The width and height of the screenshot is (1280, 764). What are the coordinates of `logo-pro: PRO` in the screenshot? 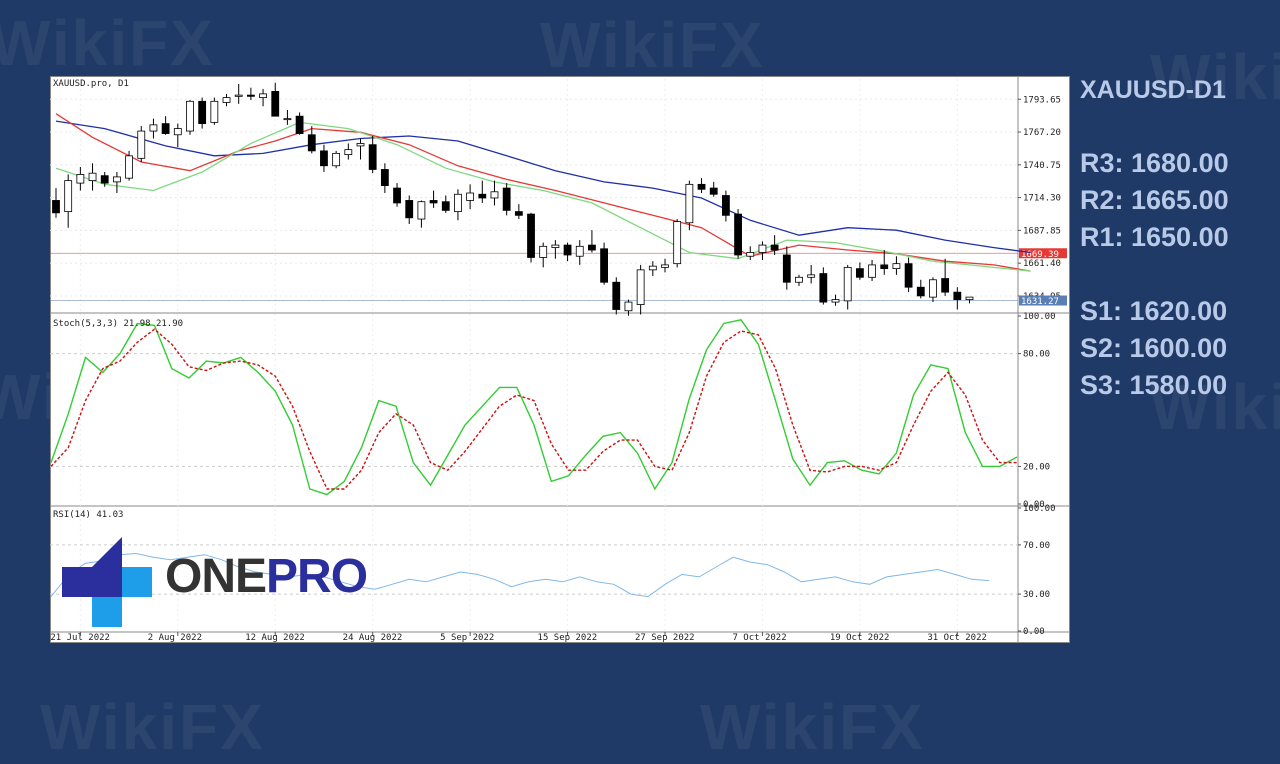 It's located at (317, 576).